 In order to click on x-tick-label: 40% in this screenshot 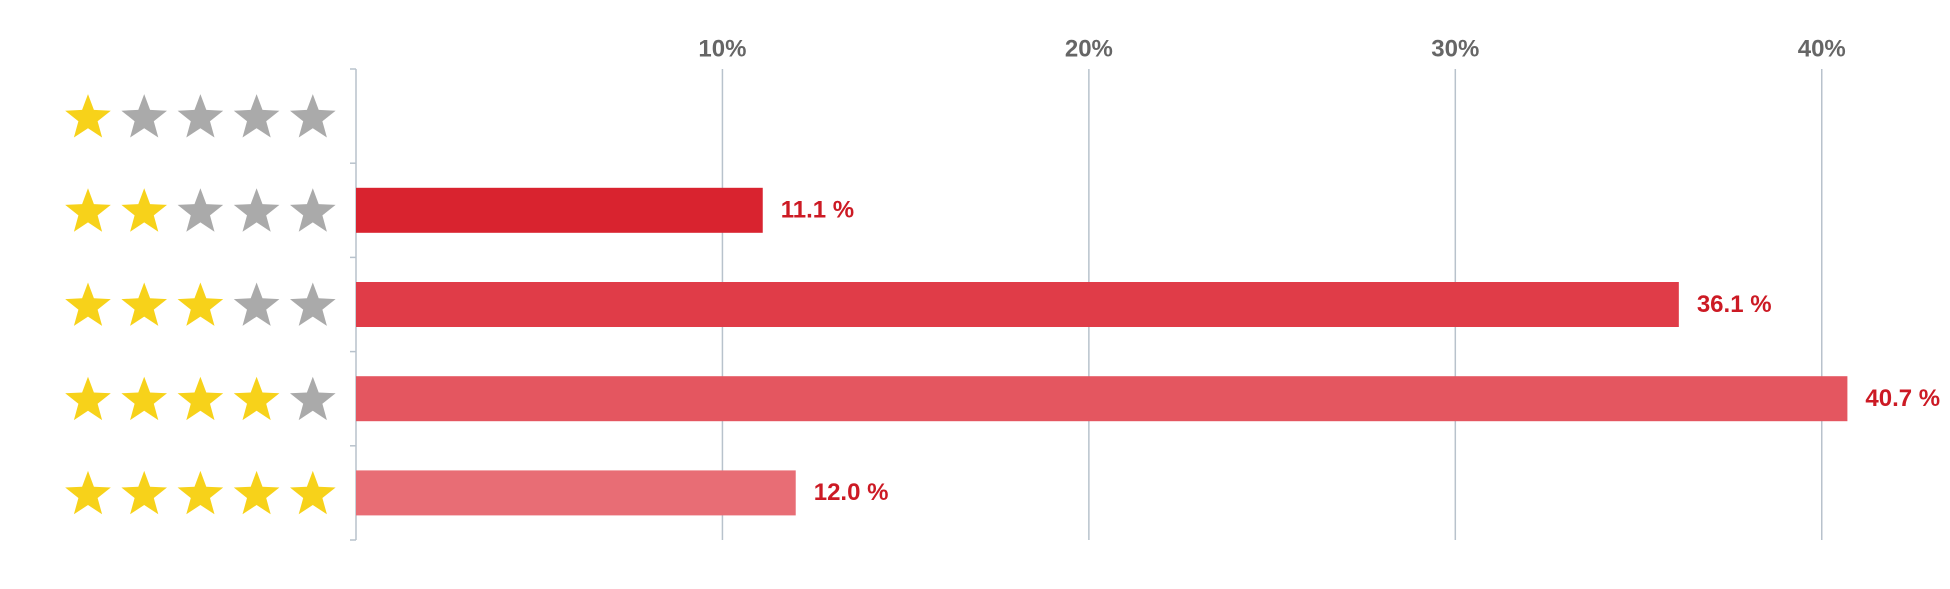, I will do `click(1822, 48)`.